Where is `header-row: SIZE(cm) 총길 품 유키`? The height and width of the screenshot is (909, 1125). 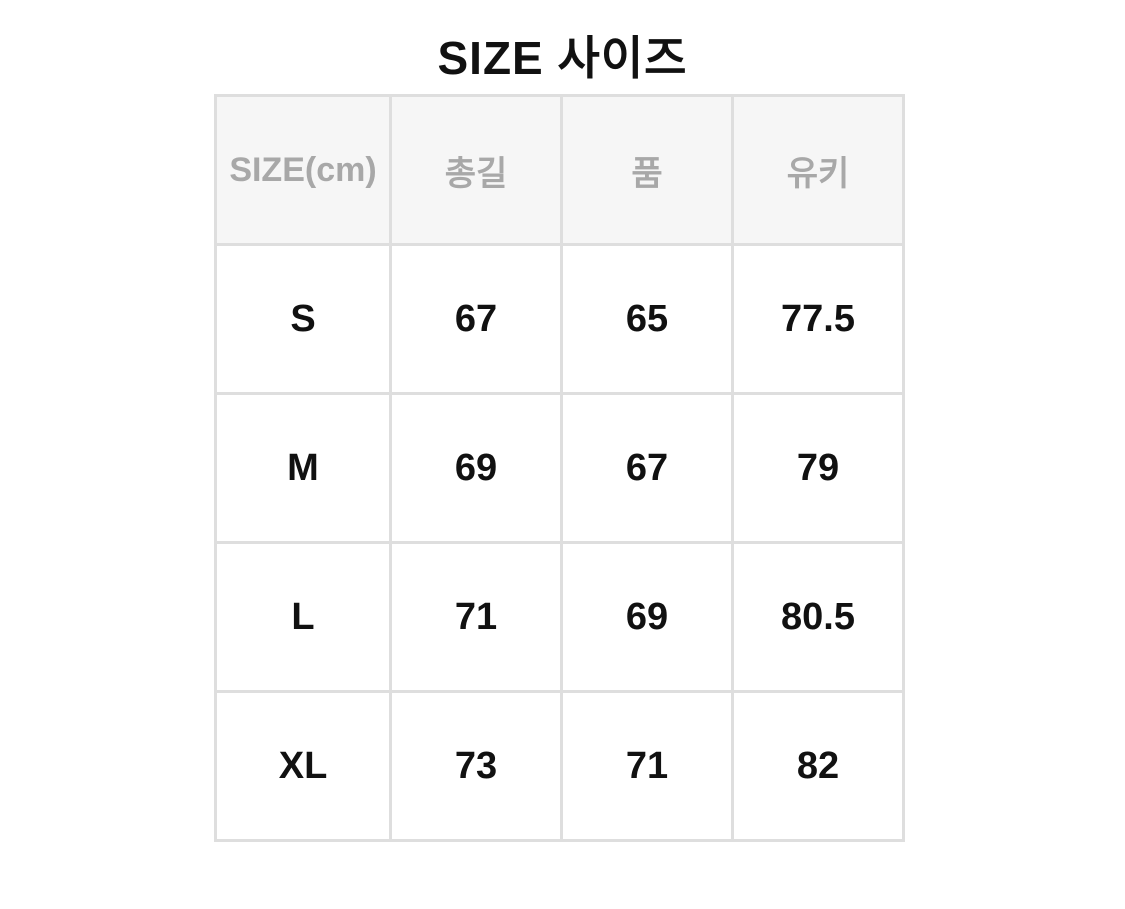
header-row: SIZE(cm) 총길 품 유키 is located at coordinates (559, 170).